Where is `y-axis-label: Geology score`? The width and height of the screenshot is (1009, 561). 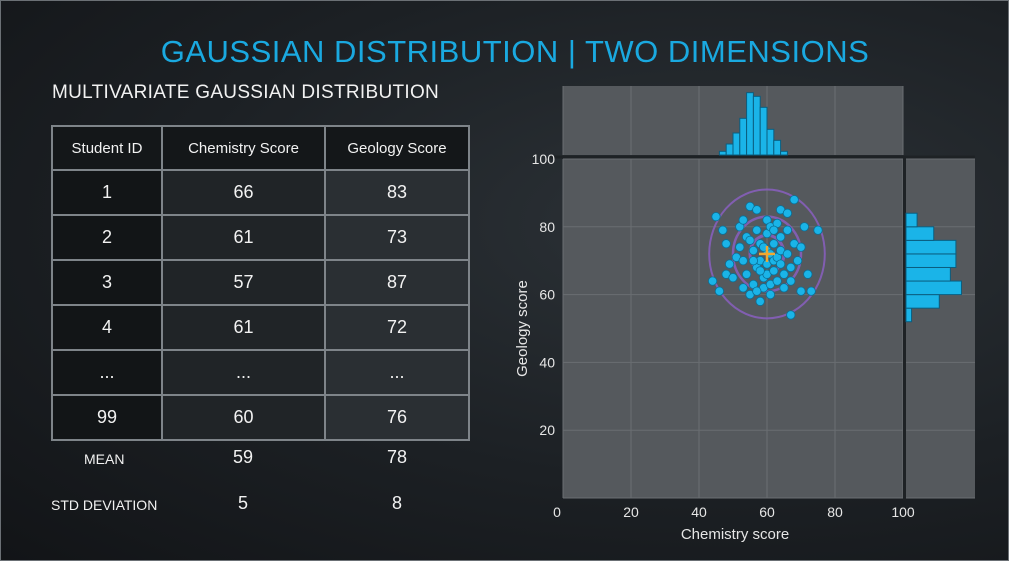
y-axis-label: Geology score is located at coordinates (522, 328).